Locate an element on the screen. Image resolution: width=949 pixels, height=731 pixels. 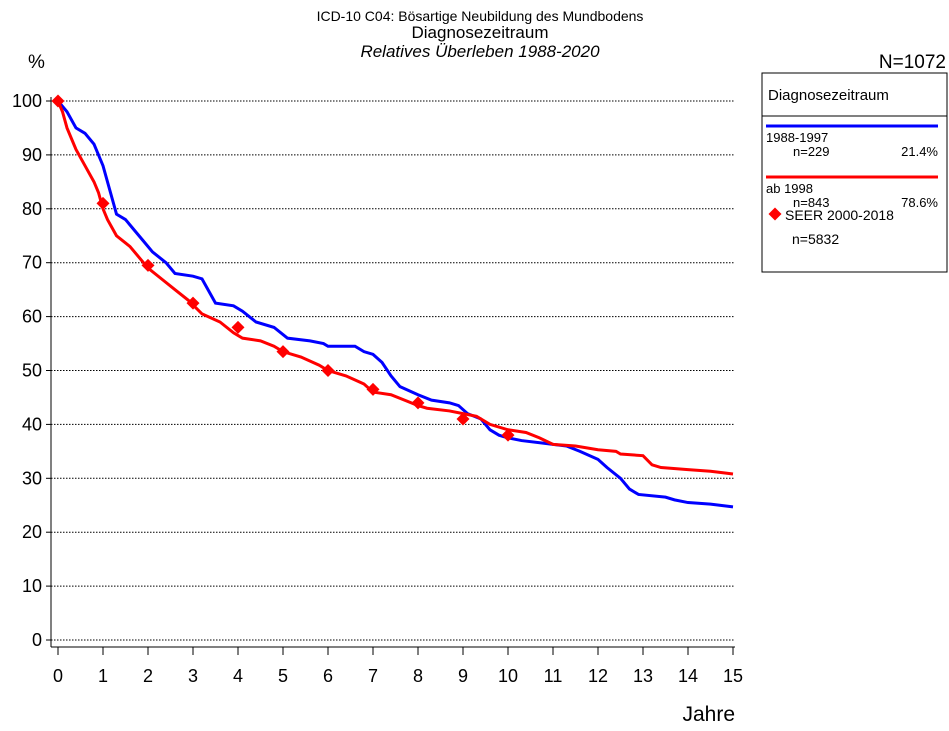
x-tick-label: 7 is located at coordinates (373, 676).